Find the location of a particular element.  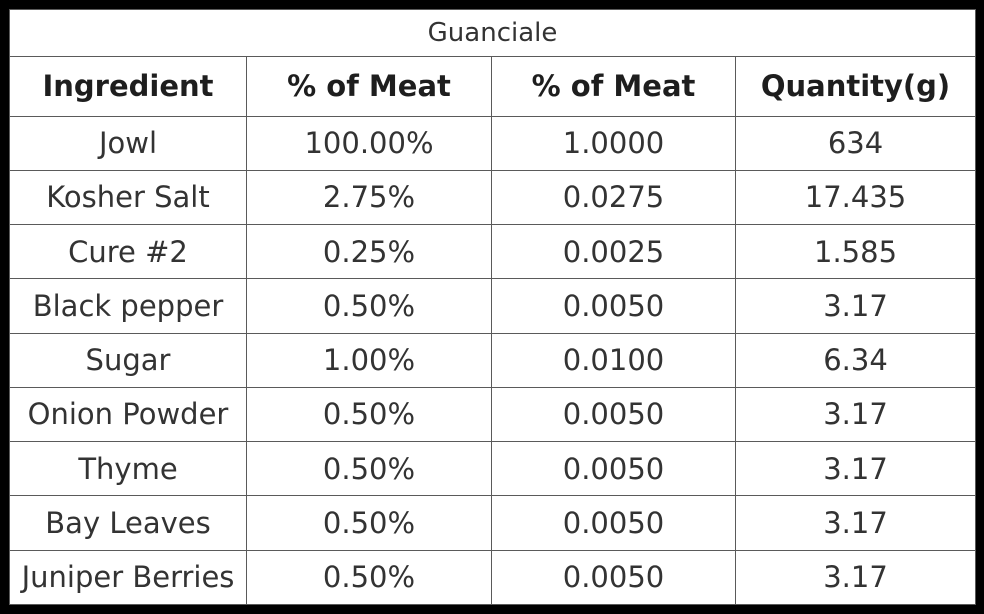

decimal-cell: 0.0025 is located at coordinates (613, 252).